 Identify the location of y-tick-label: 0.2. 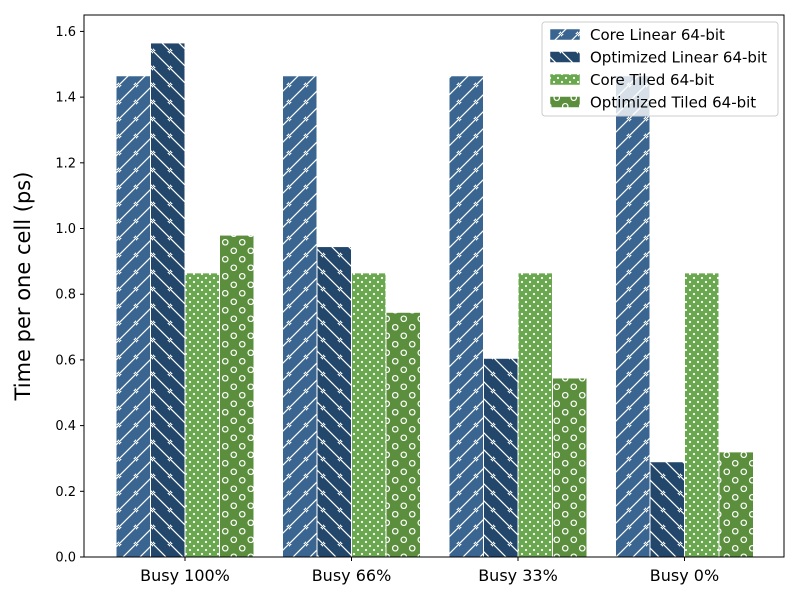
(65, 492).